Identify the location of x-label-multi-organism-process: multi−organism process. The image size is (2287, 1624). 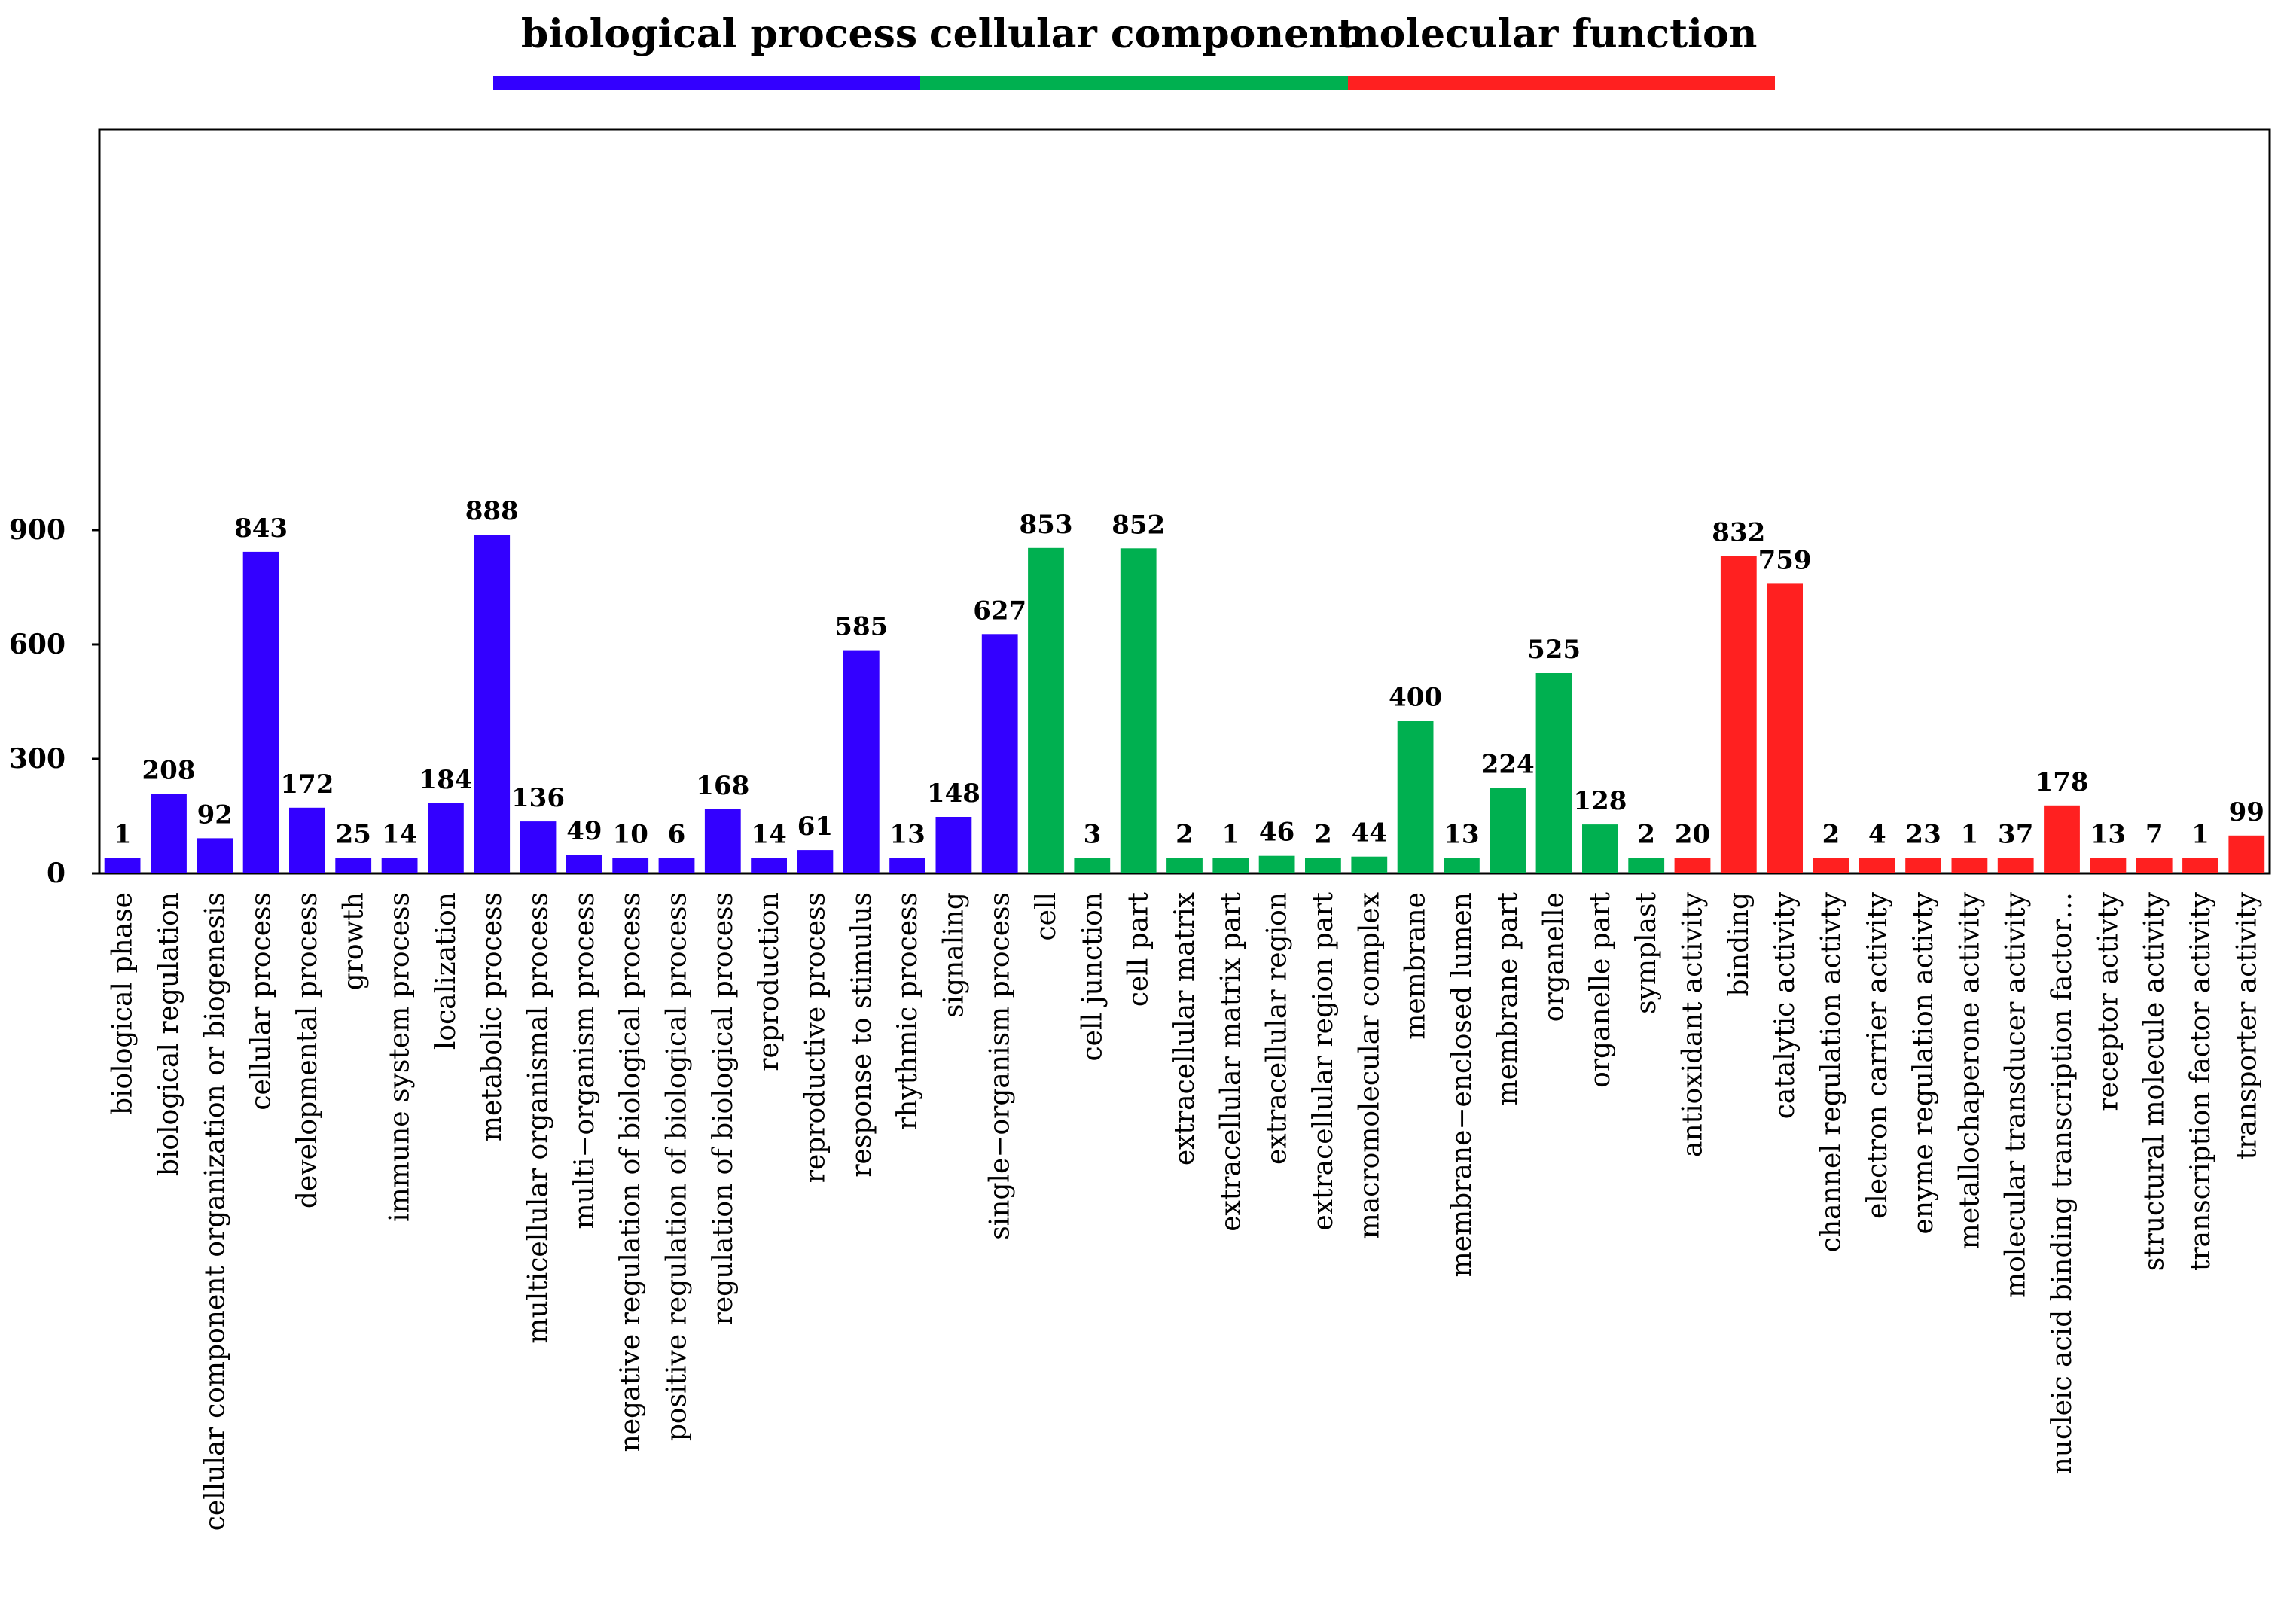
(584, 1060).